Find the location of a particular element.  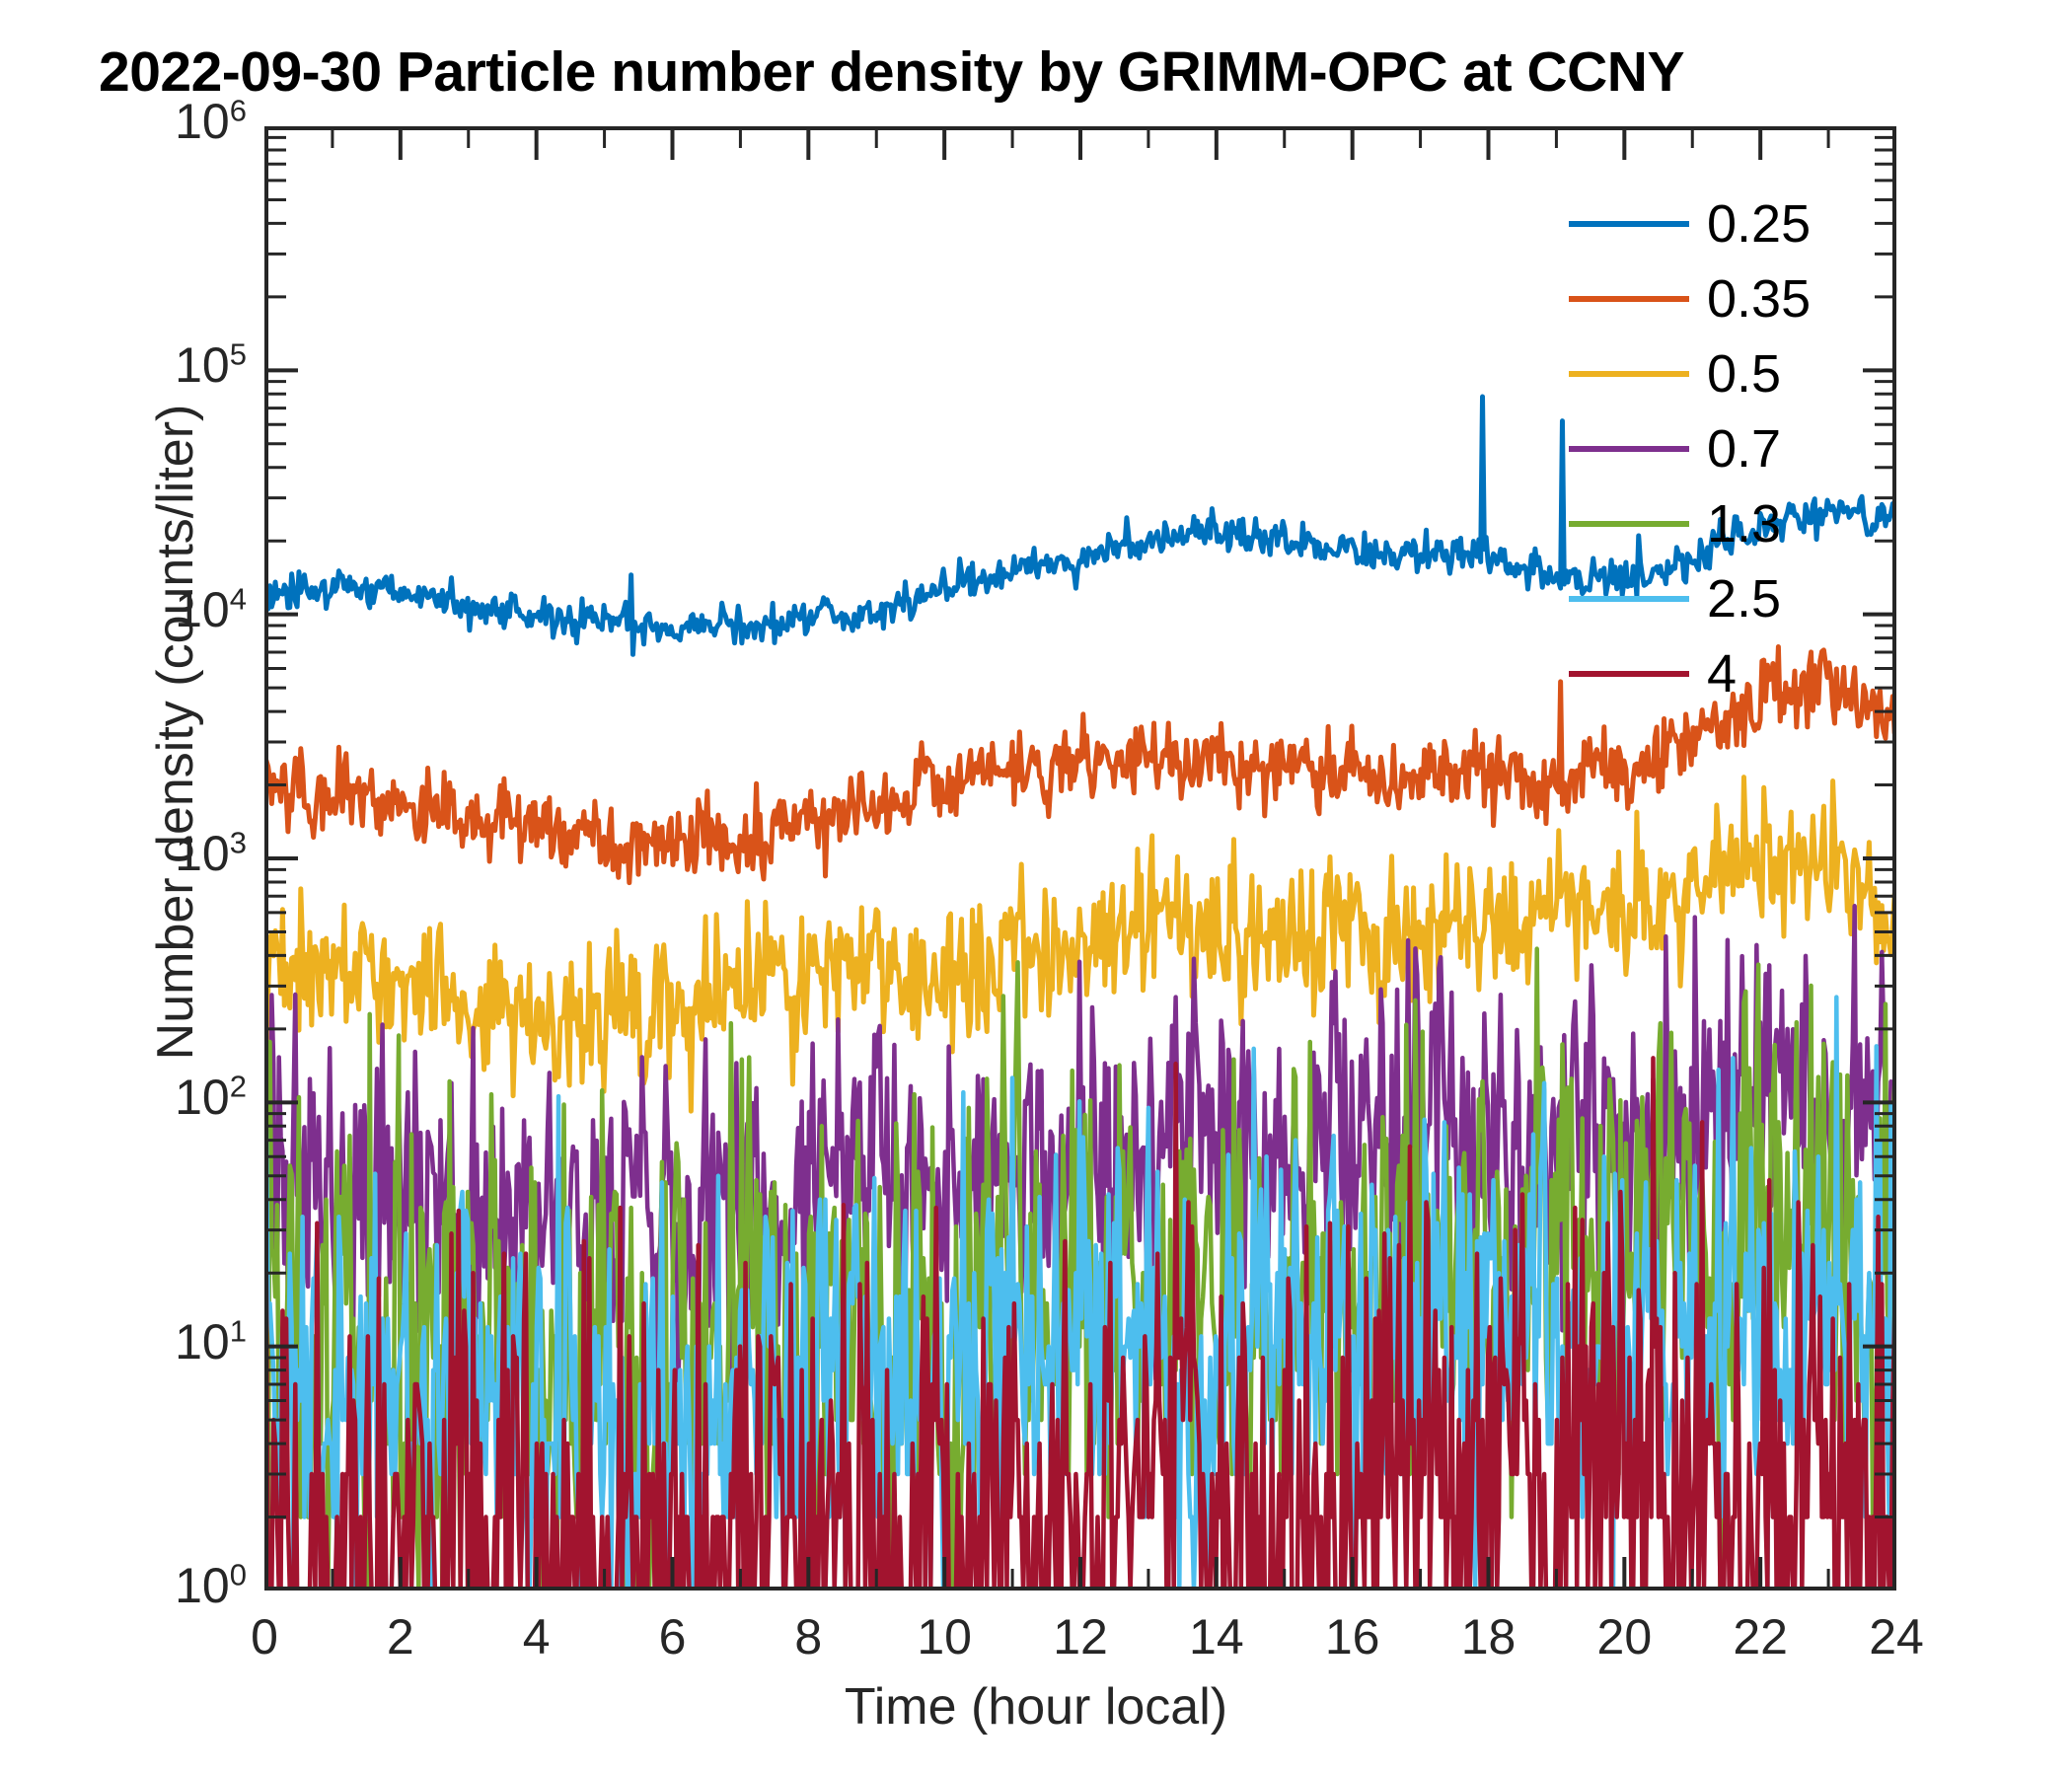

legend-item-0-7: 0.7 is located at coordinates (1675, 449).